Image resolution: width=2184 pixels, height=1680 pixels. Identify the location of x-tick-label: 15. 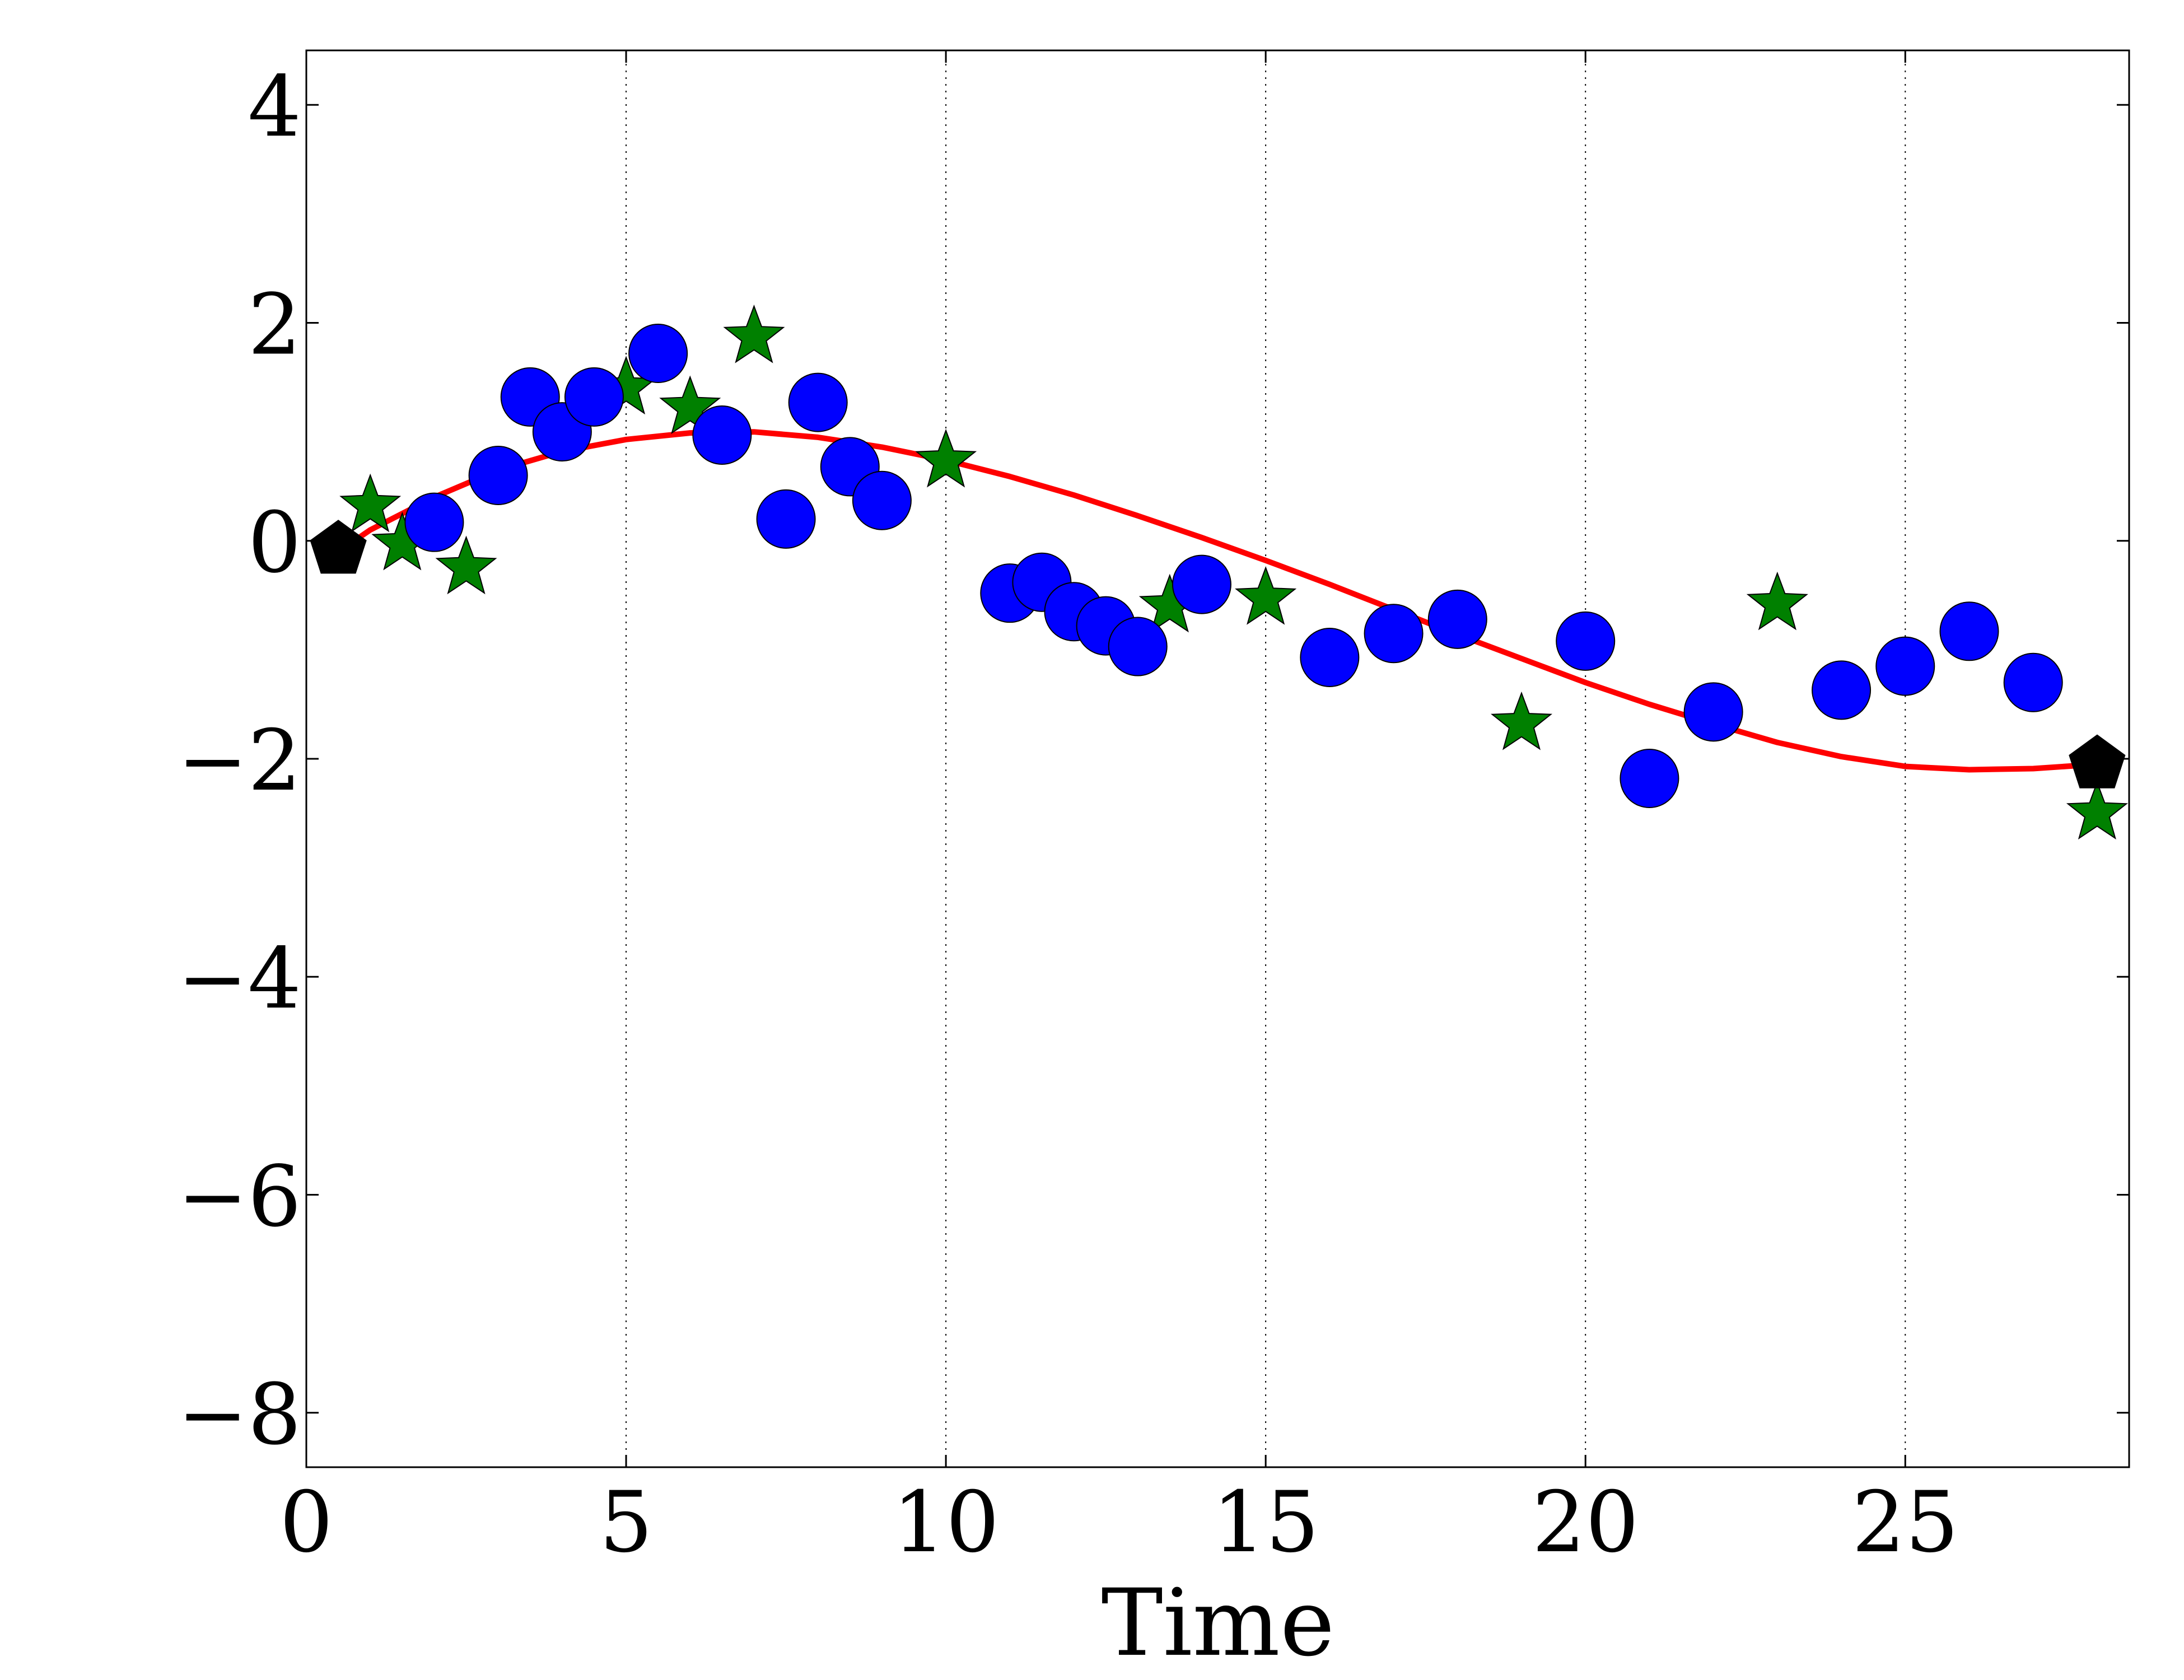
(1266, 1523).